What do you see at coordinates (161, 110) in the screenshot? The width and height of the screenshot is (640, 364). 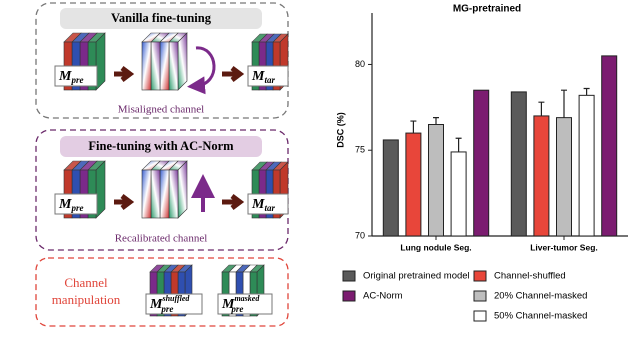 I see `caption: Misaligned channel` at bounding box center [161, 110].